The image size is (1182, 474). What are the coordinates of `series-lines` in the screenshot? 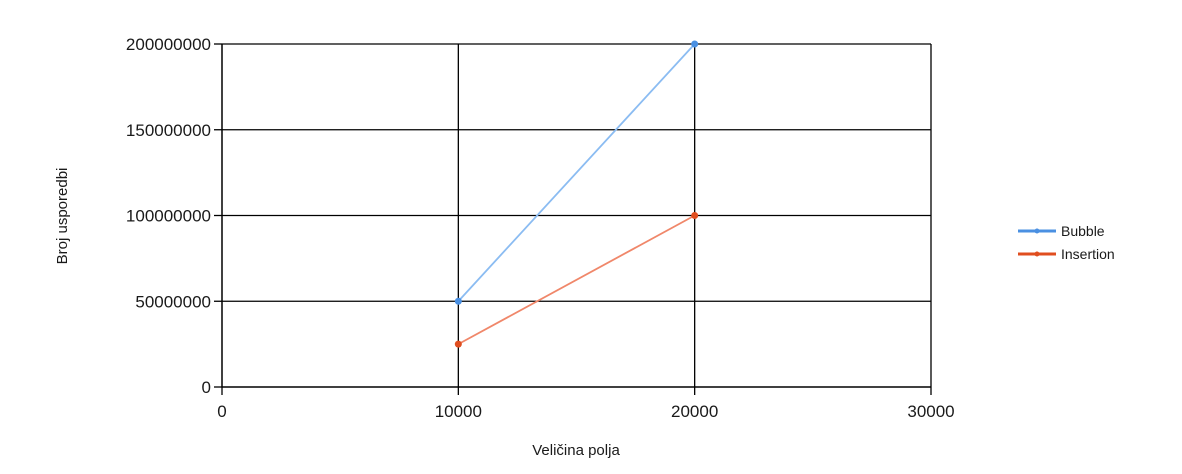 It's located at (576, 194).